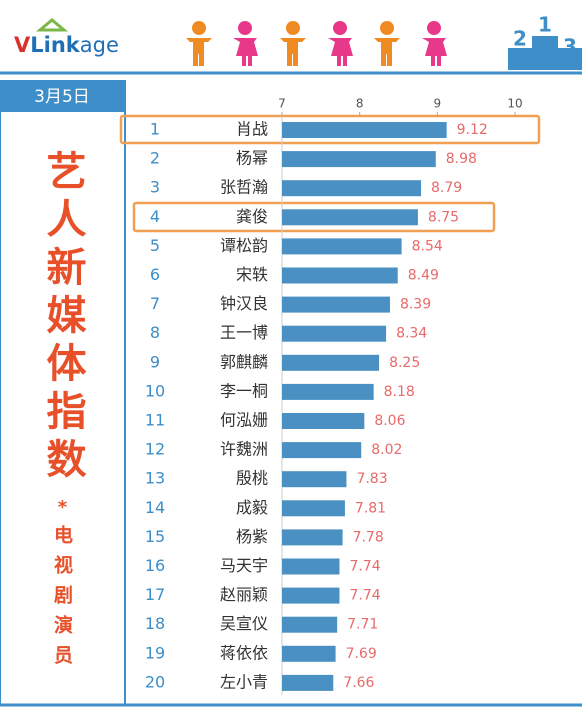 Image resolution: width=582 pixels, height=707 pixels. I want to click on name: 吴宣仪, so click(244, 623).